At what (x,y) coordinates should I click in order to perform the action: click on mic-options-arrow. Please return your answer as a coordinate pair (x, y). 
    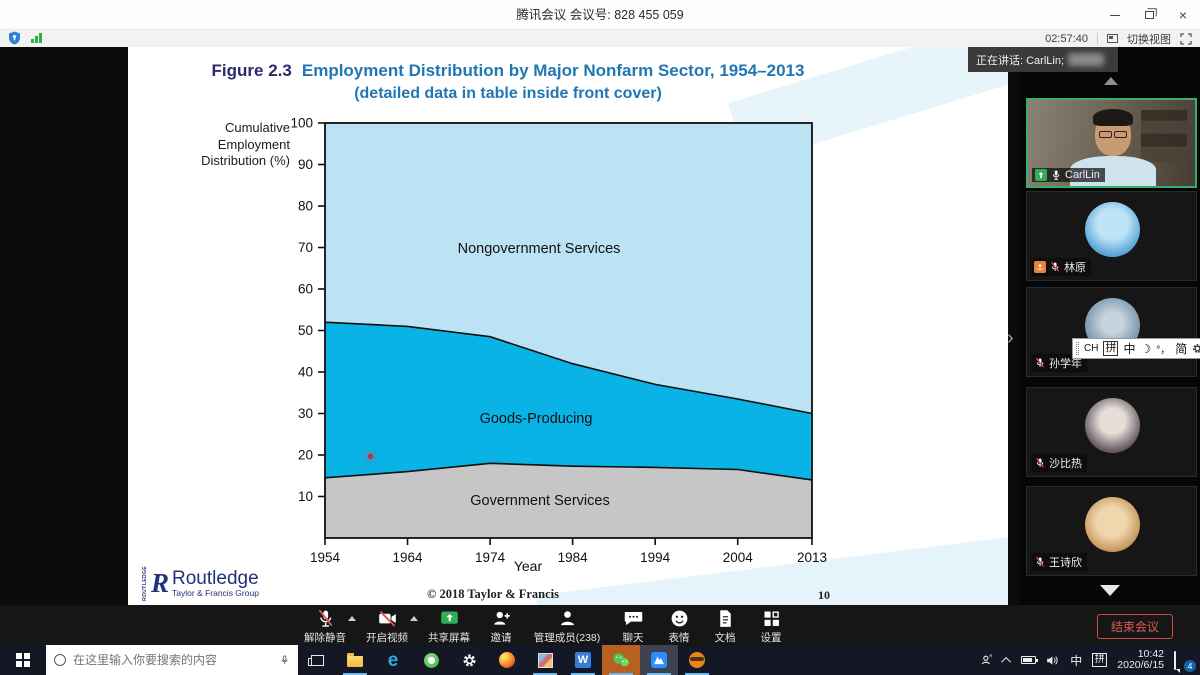
    Looking at the image, I should click on (352, 618).